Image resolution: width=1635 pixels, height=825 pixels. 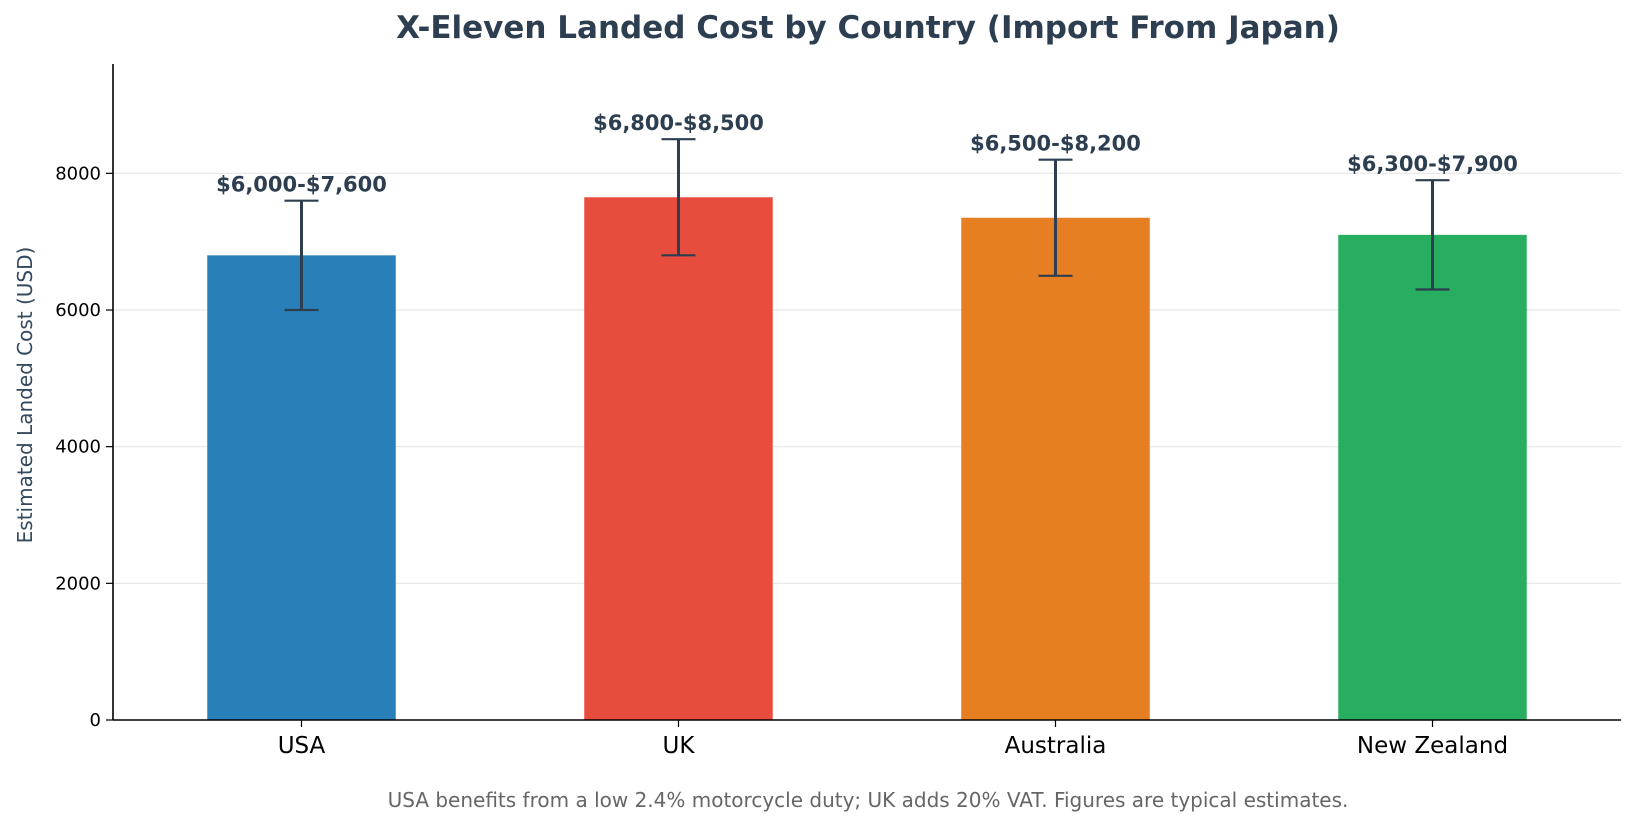 I want to click on y-tick-label: 2000, so click(x=78, y=583).